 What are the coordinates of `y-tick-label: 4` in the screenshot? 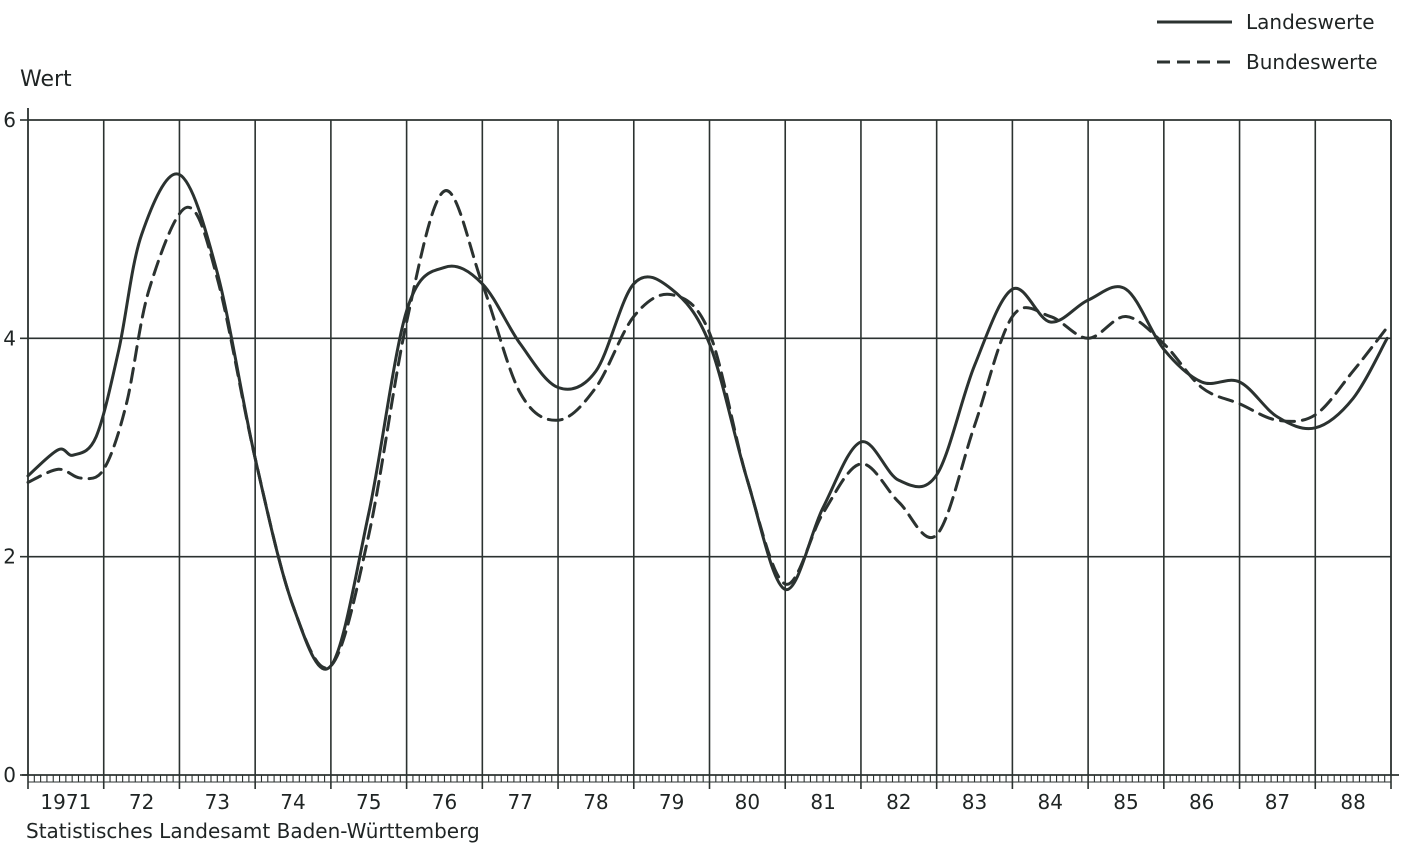 It's located at (9, 338).